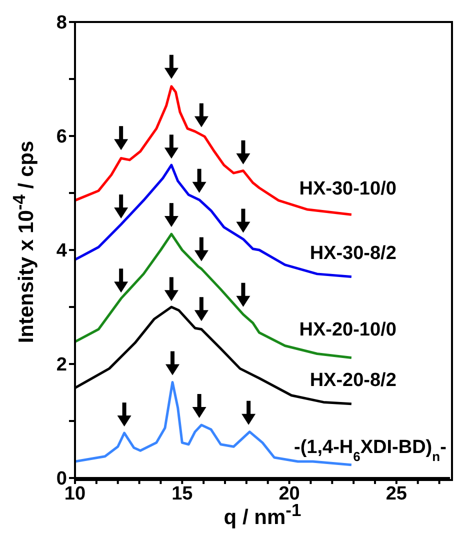  Describe the element at coordinates (61, 137) in the screenshot. I see `y-tick-label: 6` at that location.